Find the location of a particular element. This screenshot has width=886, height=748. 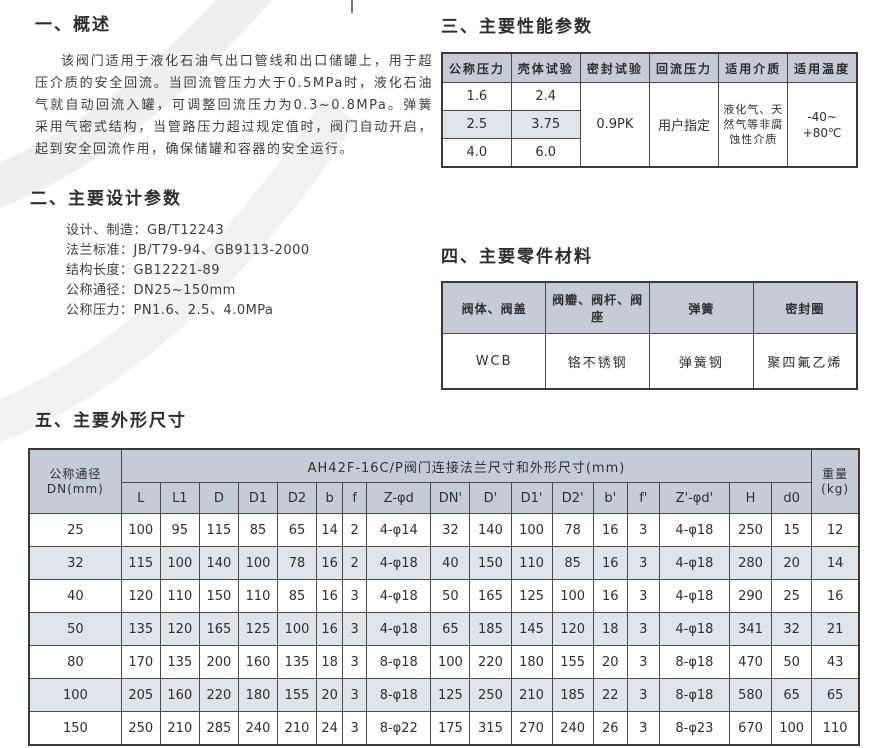

table-cell: 205 is located at coordinates (140, 695).